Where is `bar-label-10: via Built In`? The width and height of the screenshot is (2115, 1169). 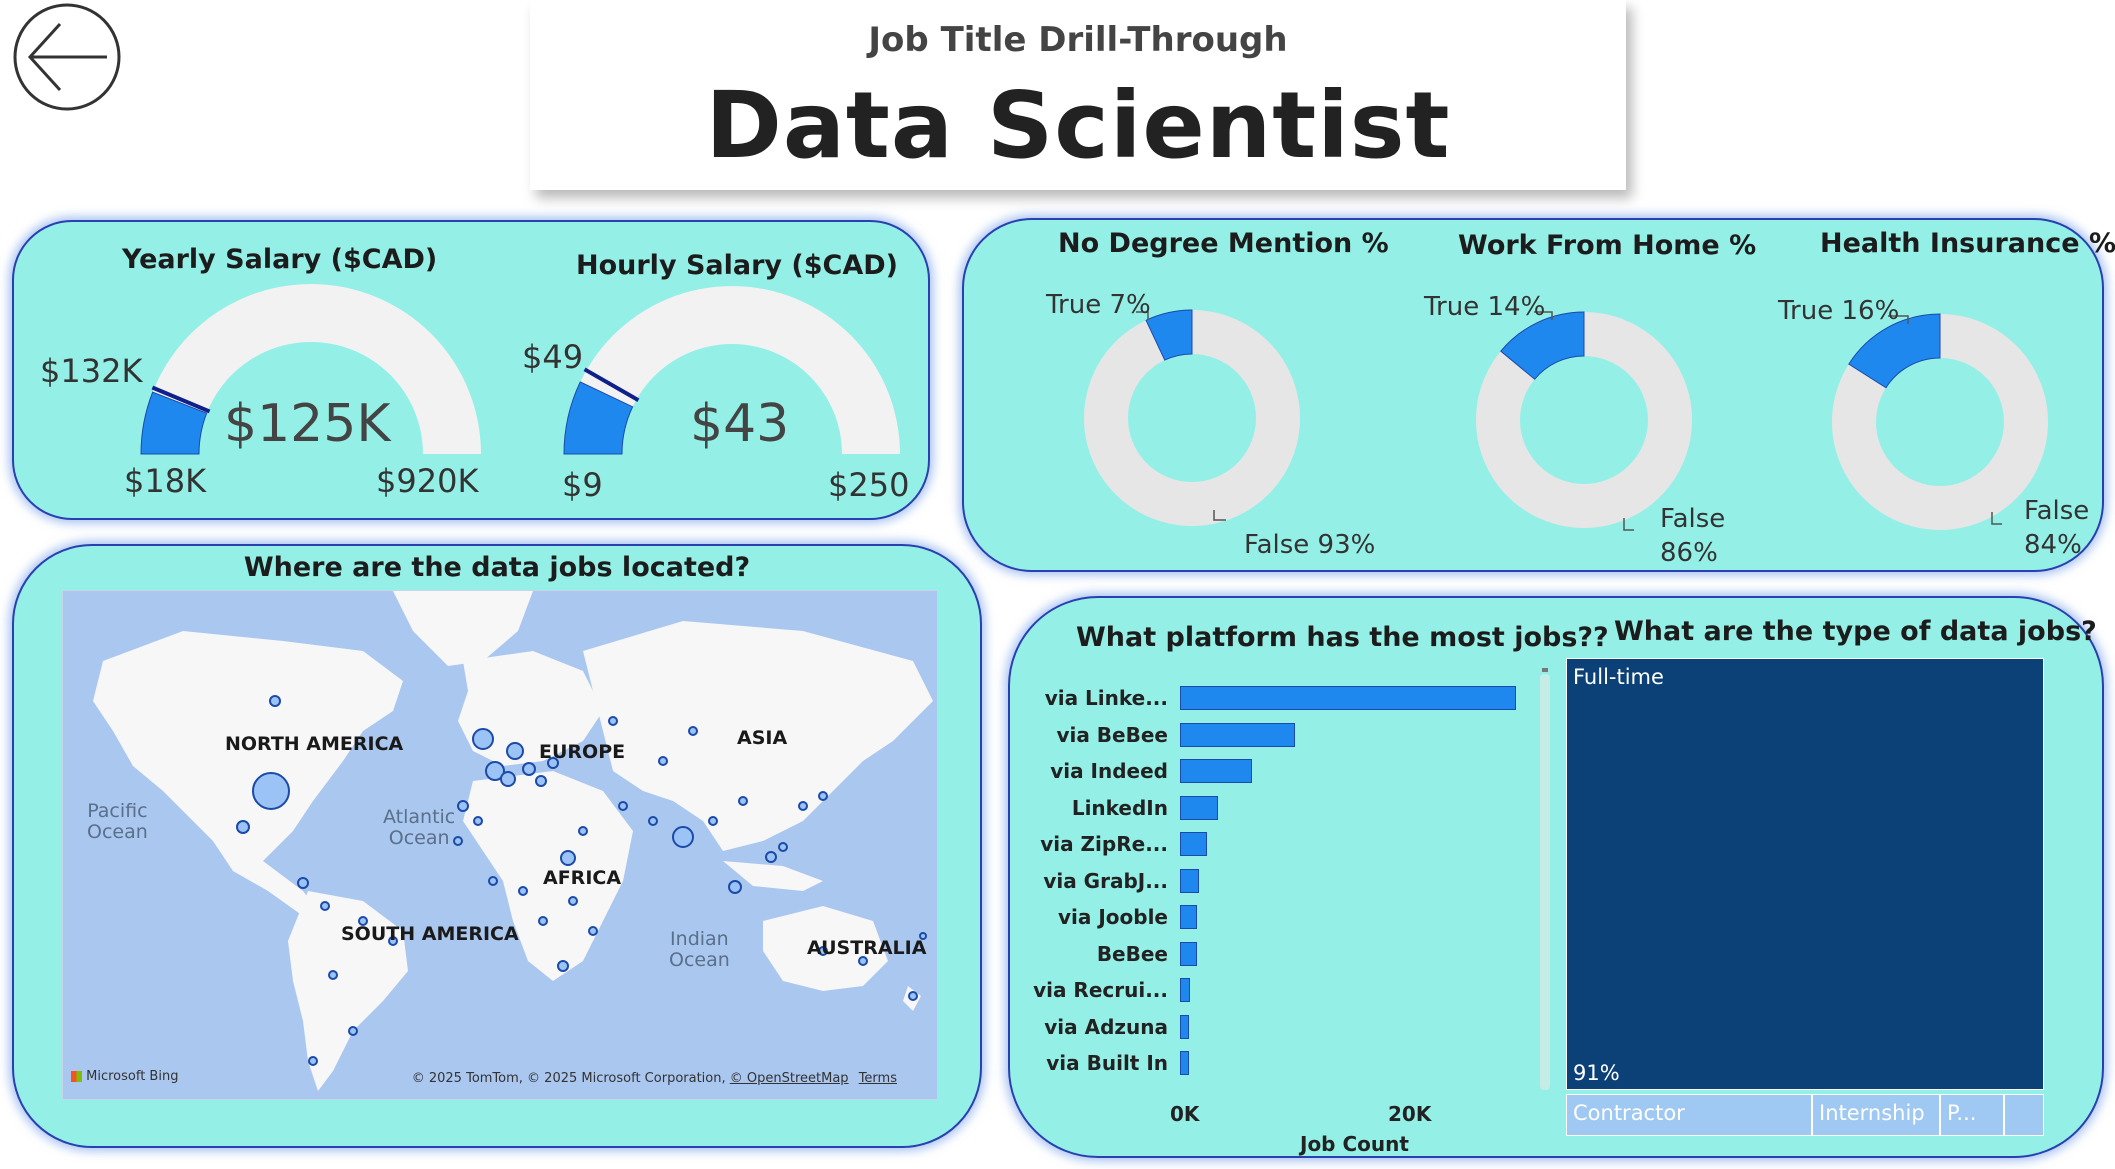 bar-label-10: via Built In is located at coordinates (1107, 1063).